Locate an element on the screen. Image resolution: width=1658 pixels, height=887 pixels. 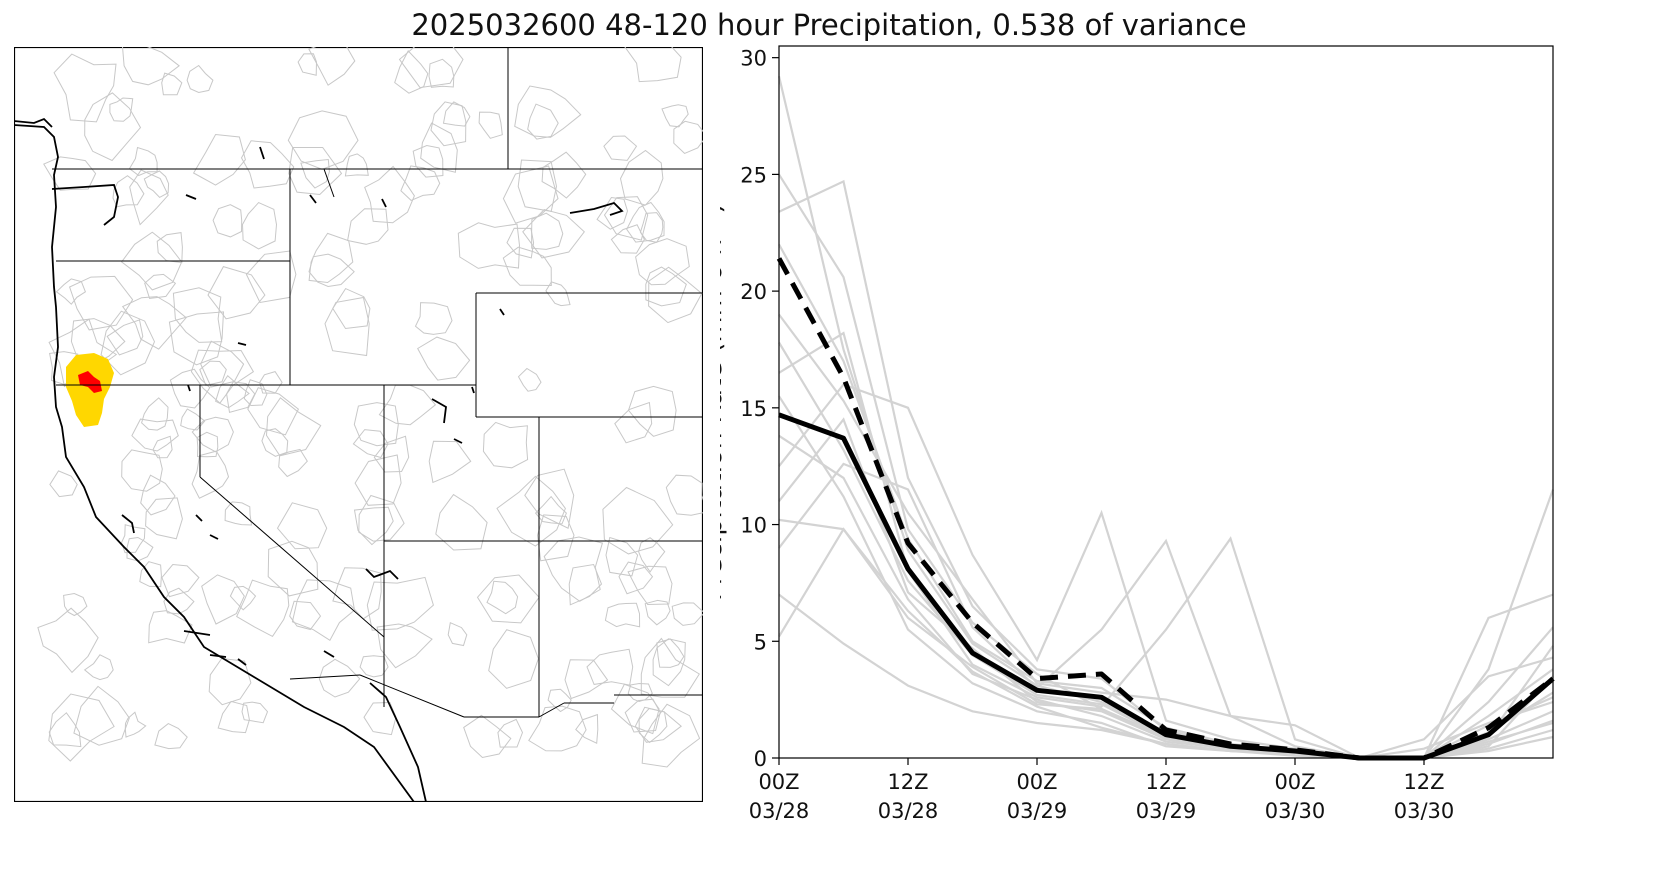
x-tick-label-date: 03/28 is located at coordinates (908, 811).